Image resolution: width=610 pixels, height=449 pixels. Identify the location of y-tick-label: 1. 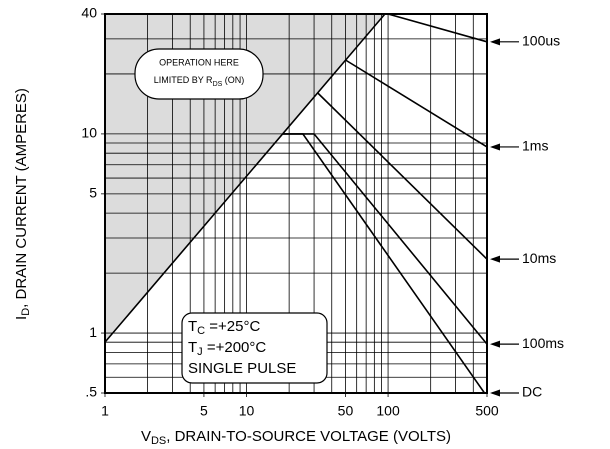
(93, 332).